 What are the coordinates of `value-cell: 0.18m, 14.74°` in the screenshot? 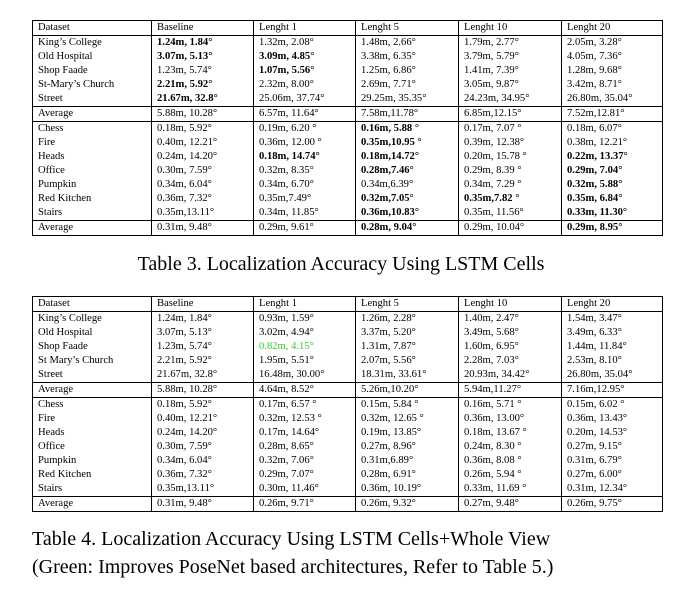 It's located at (304, 157).